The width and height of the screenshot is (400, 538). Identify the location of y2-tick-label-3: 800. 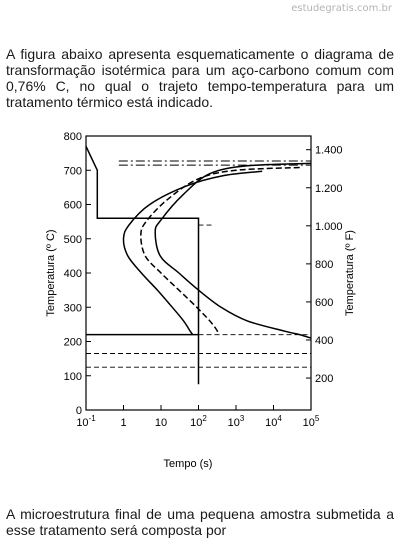
(324, 265).